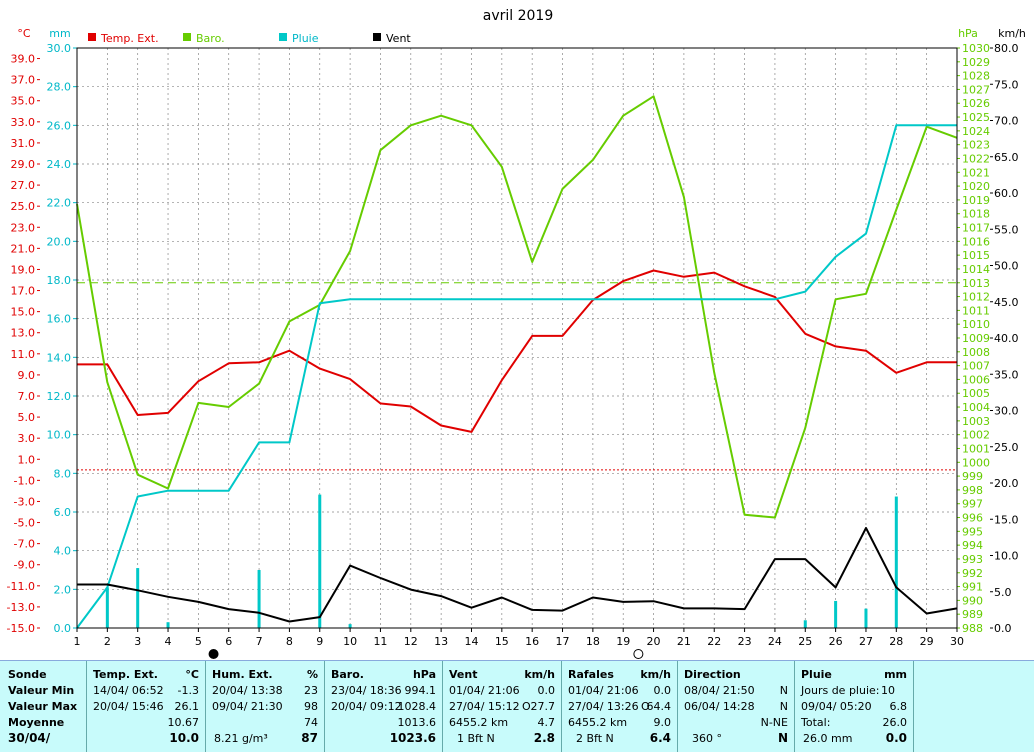 This screenshot has height=752, width=1034. Describe the element at coordinates (898, 706) in the screenshot. I see `pluie-max-val: 6.8` at that location.